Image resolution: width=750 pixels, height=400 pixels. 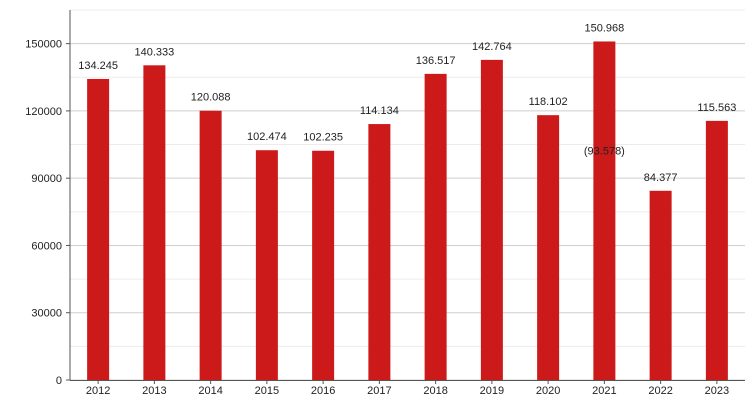 I want to click on x-tick-label: 2012, so click(x=98, y=391).